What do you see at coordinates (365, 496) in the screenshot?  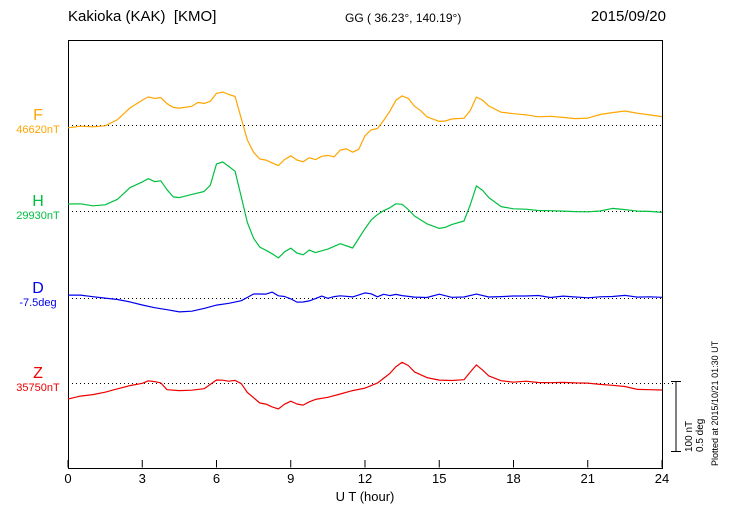 I see `x-axis-label: U T (hour)` at bounding box center [365, 496].